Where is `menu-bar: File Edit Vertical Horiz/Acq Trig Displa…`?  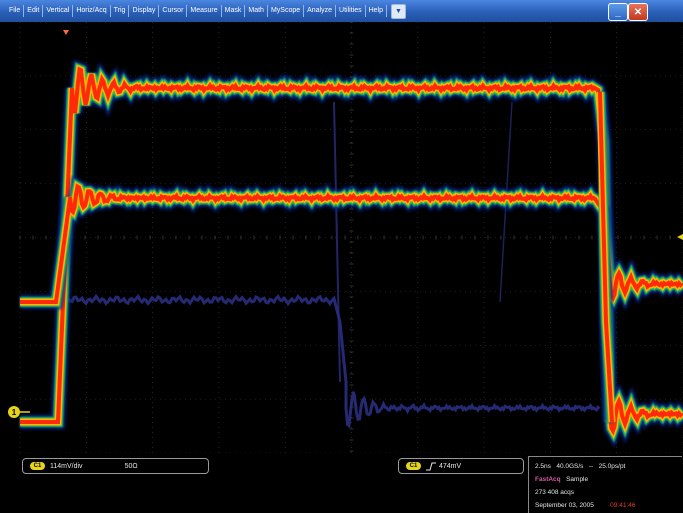
menu-bar: File Edit Vertical Horiz/Acq Trig Displa… is located at coordinates (341, 11).